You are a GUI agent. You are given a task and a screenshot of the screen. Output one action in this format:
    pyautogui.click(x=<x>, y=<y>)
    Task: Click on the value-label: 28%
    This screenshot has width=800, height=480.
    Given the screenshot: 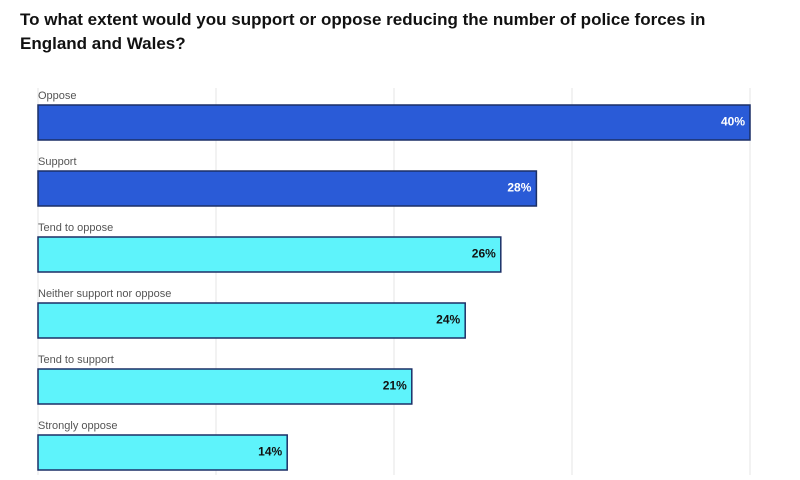 What is the action you would take?
    pyautogui.click(x=519, y=188)
    